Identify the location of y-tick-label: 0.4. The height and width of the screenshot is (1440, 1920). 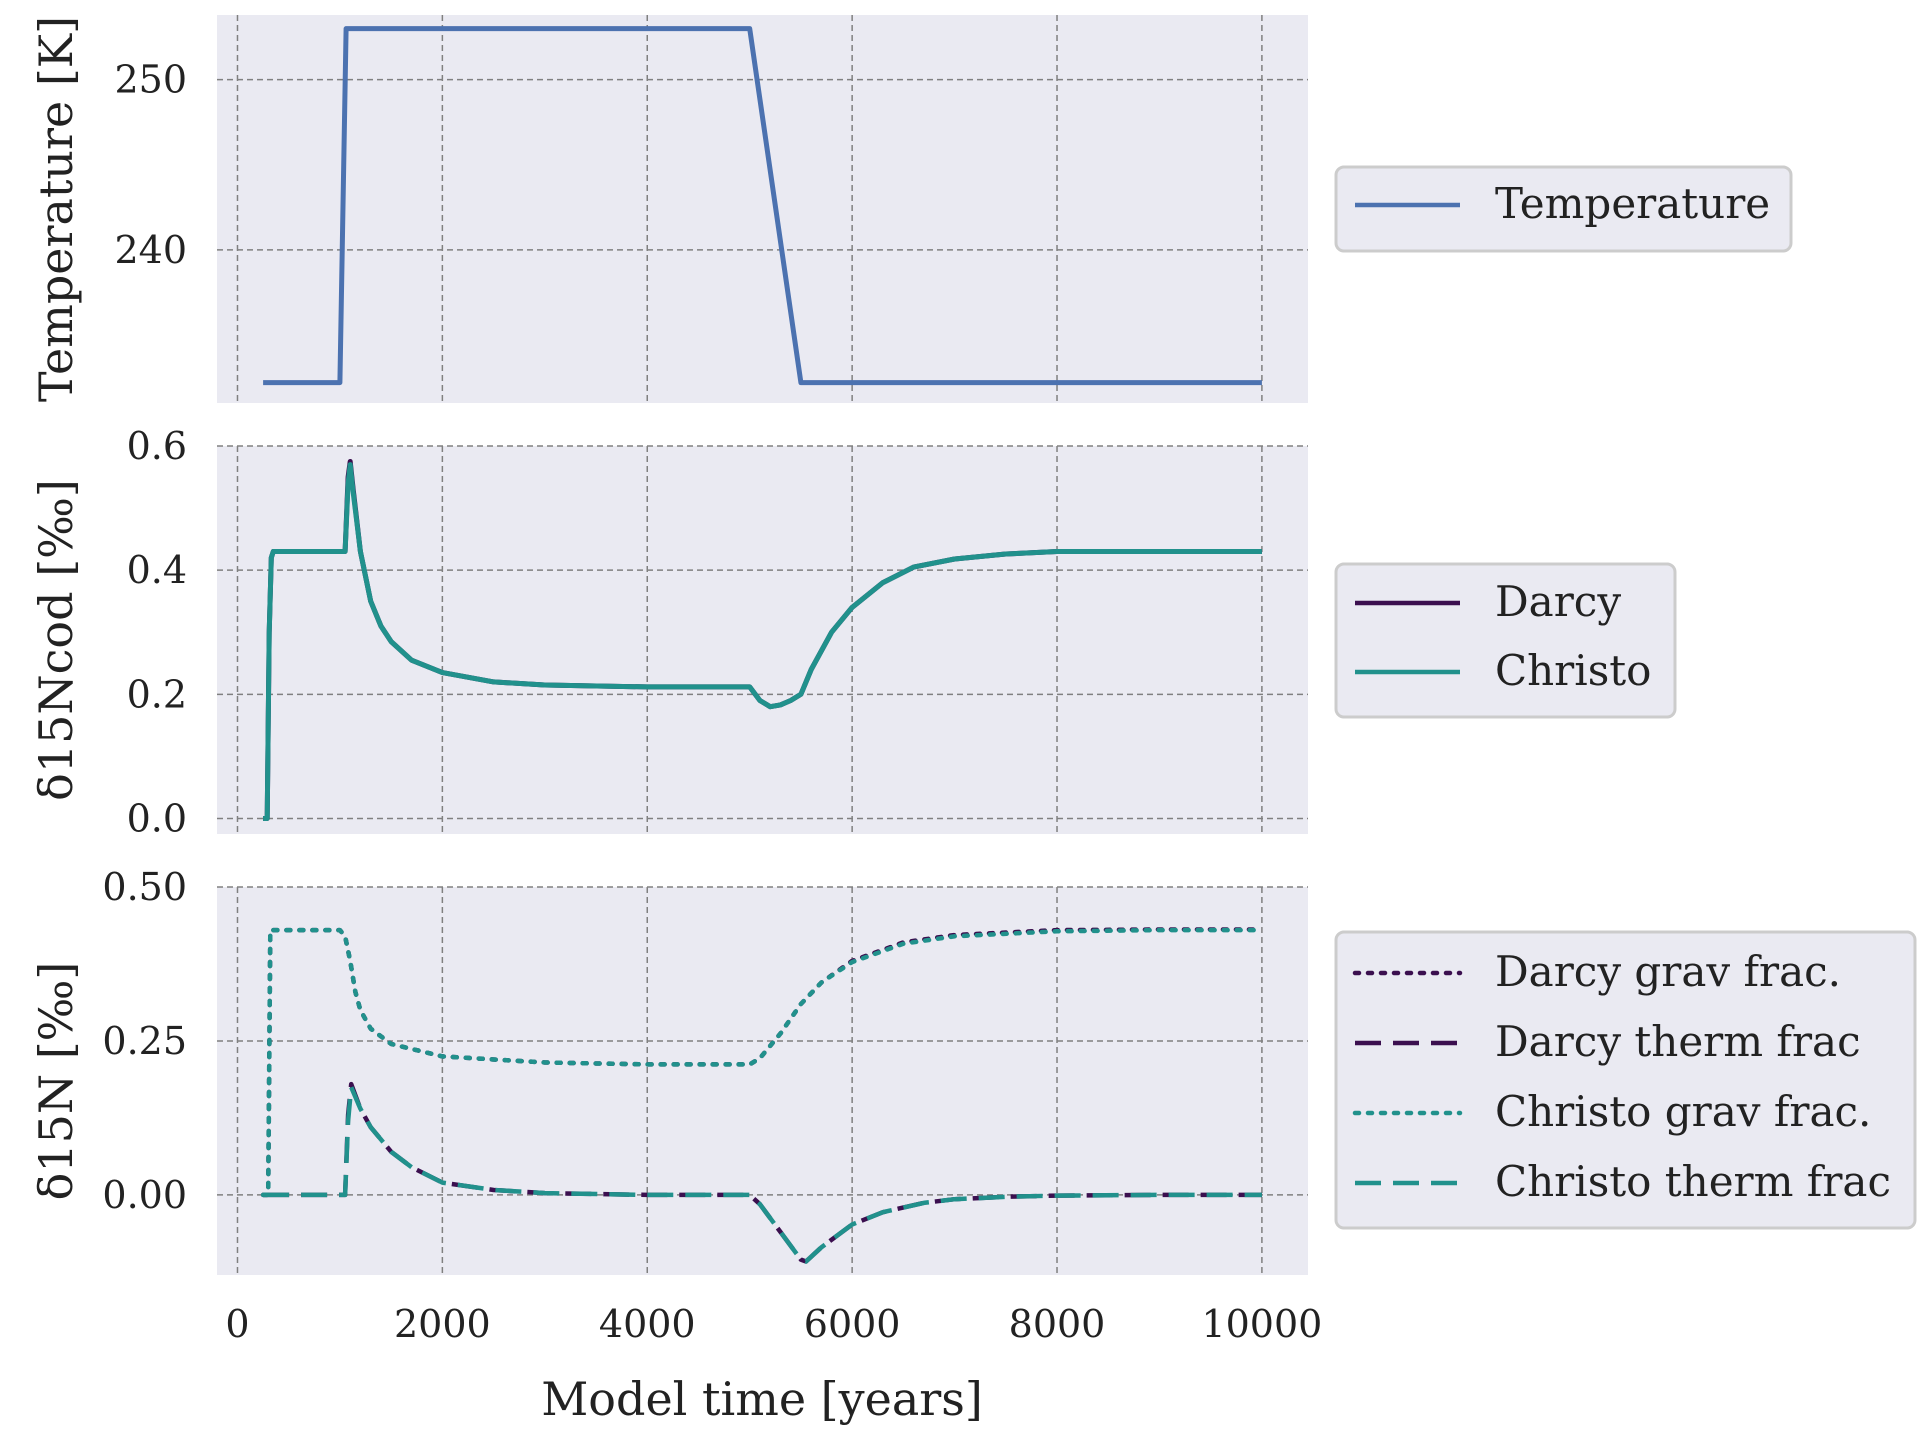
(157, 570).